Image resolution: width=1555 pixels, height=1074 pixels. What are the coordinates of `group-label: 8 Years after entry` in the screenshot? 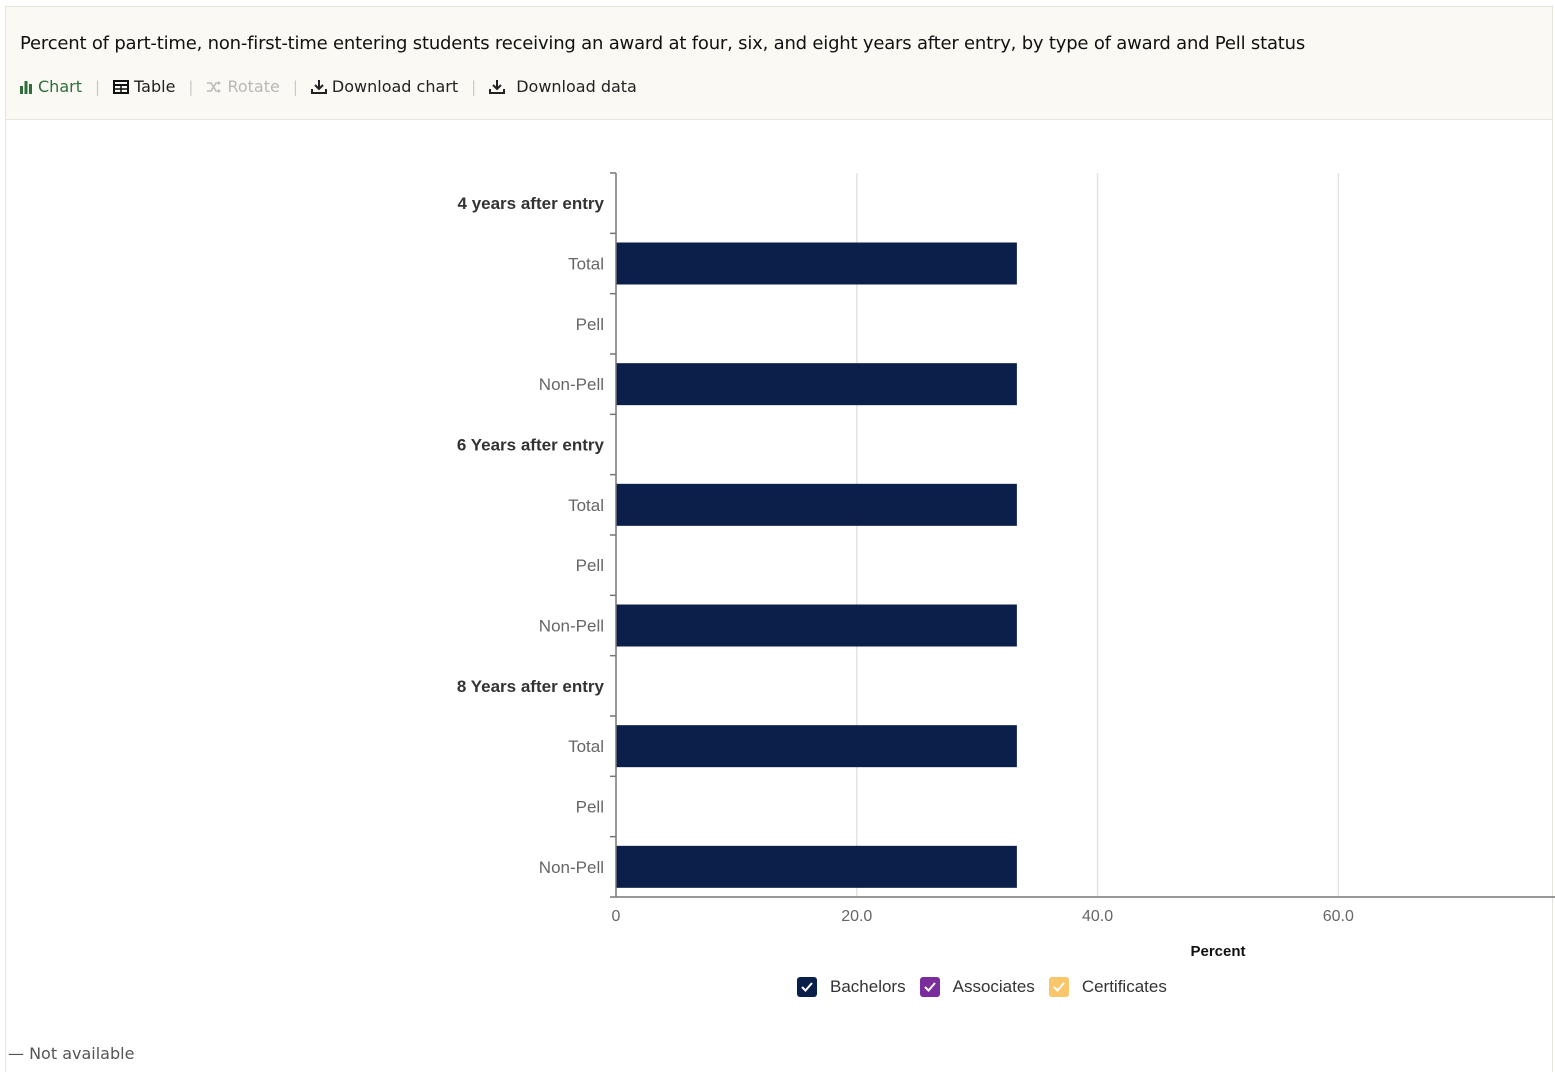 It's located at (531, 686).